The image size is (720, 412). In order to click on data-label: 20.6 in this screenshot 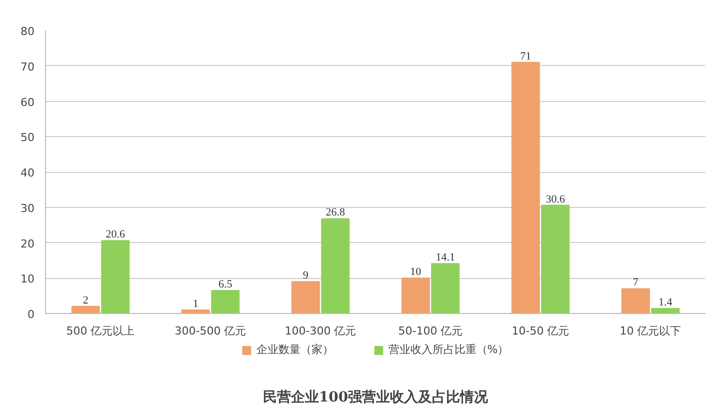, I will do `click(116, 234)`.